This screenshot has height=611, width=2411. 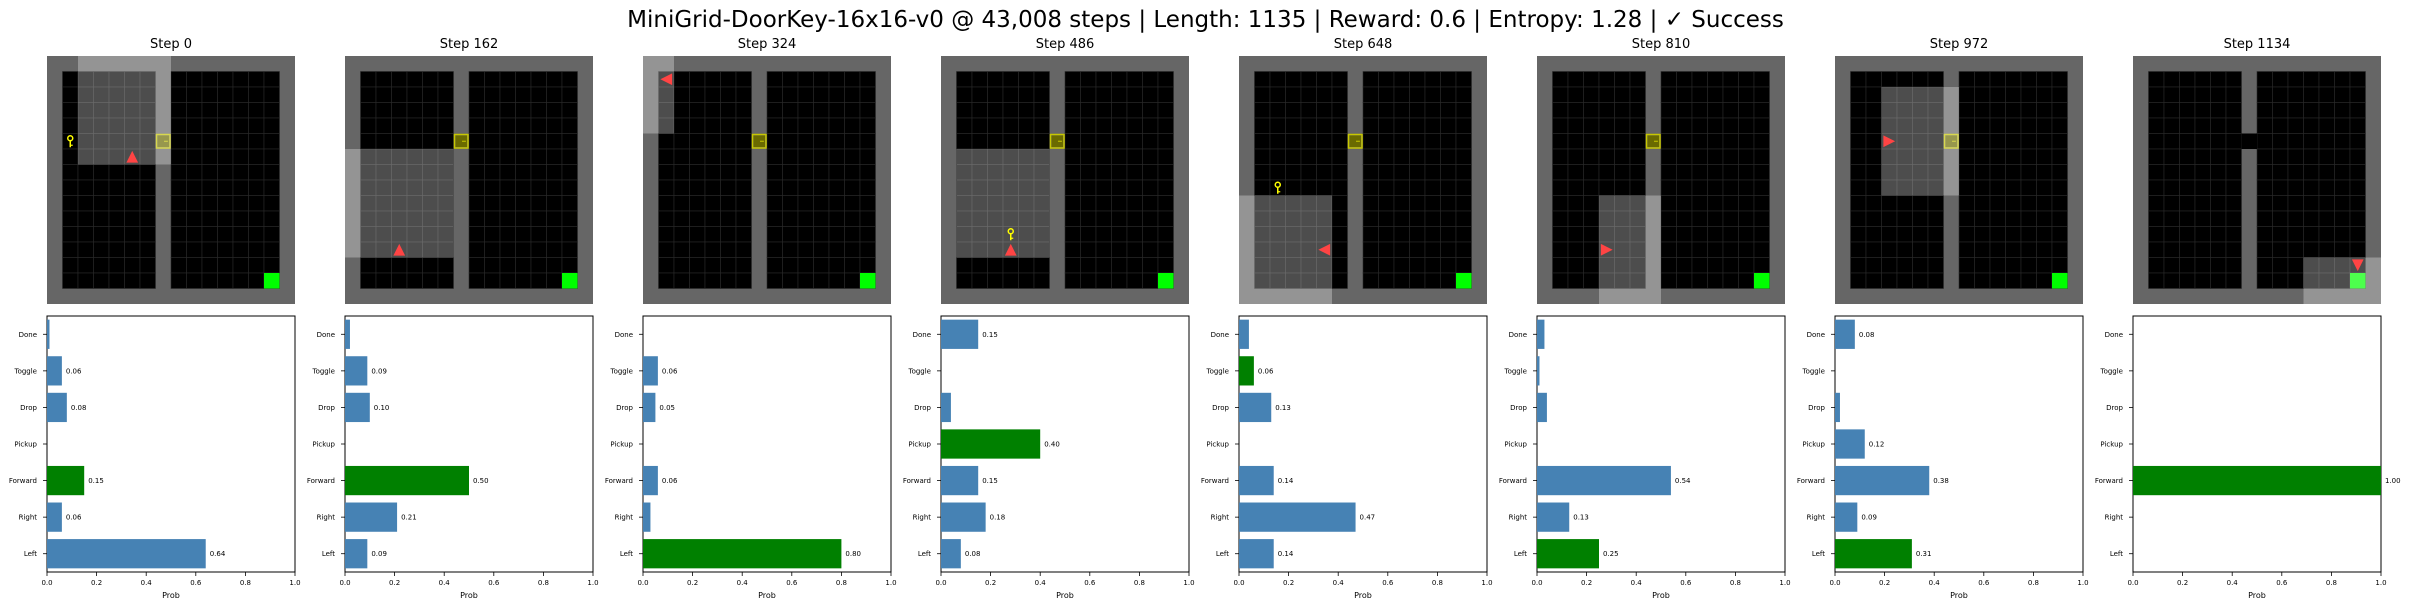 I want to click on step-title: Step 972, so click(x=1959, y=44).